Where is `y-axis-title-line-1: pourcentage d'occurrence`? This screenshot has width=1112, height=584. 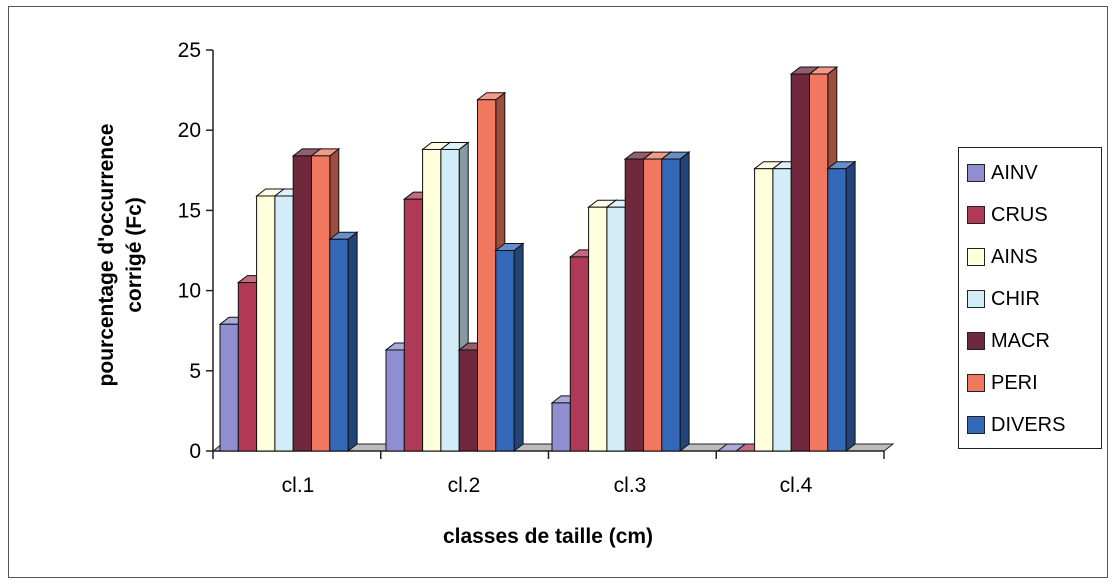
y-axis-title-line-1: pourcentage d'occurrence is located at coordinates (106, 255).